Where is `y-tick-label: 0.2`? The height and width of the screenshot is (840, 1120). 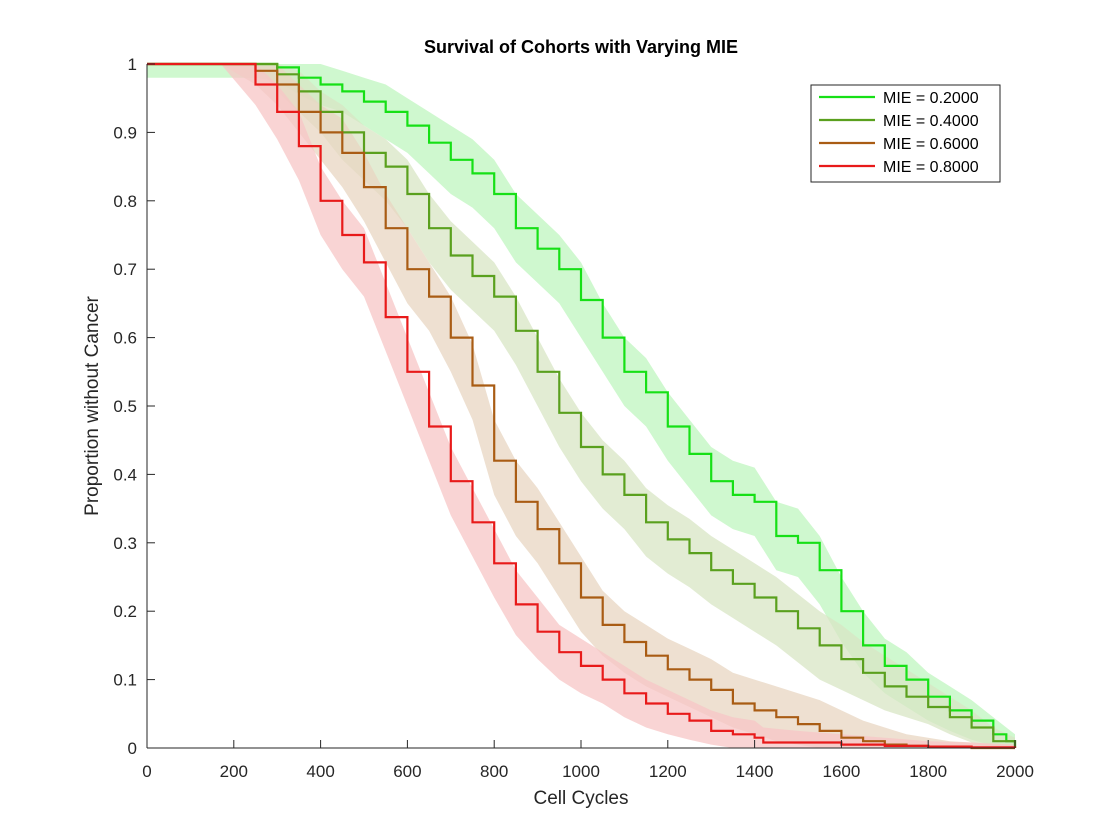
y-tick-label: 0.2 is located at coordinates (125, 611).